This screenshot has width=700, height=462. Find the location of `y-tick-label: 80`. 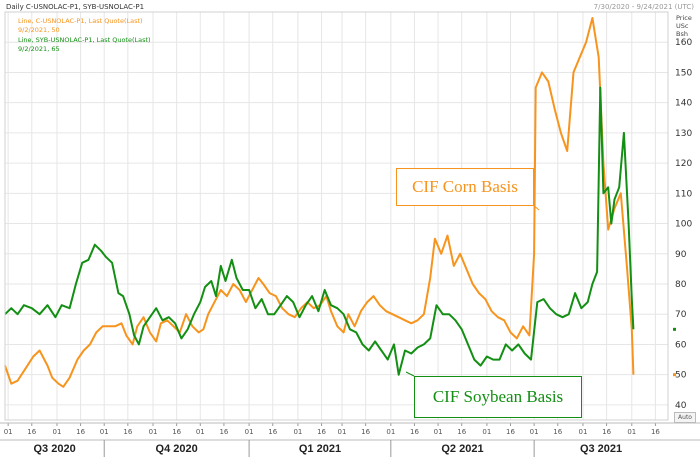

y-tick-label: 80 is located at coordinates (681, 285).